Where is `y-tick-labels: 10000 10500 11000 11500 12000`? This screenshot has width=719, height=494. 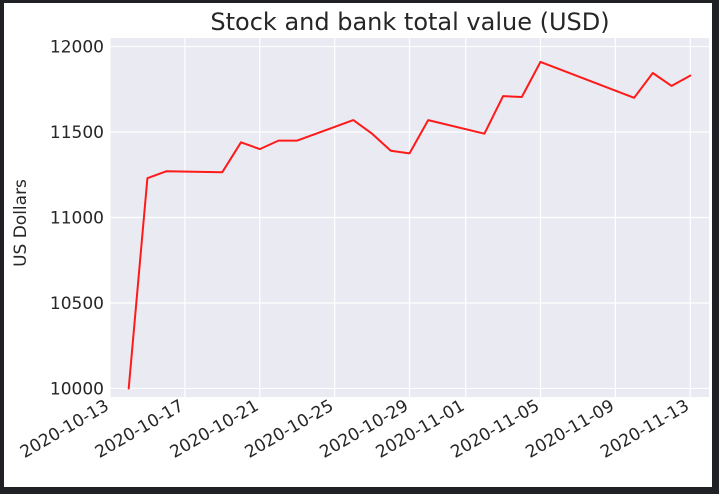
y-tick-labels: 10000 10500 11000 11500 12000 is located at coordinates (77, 219).